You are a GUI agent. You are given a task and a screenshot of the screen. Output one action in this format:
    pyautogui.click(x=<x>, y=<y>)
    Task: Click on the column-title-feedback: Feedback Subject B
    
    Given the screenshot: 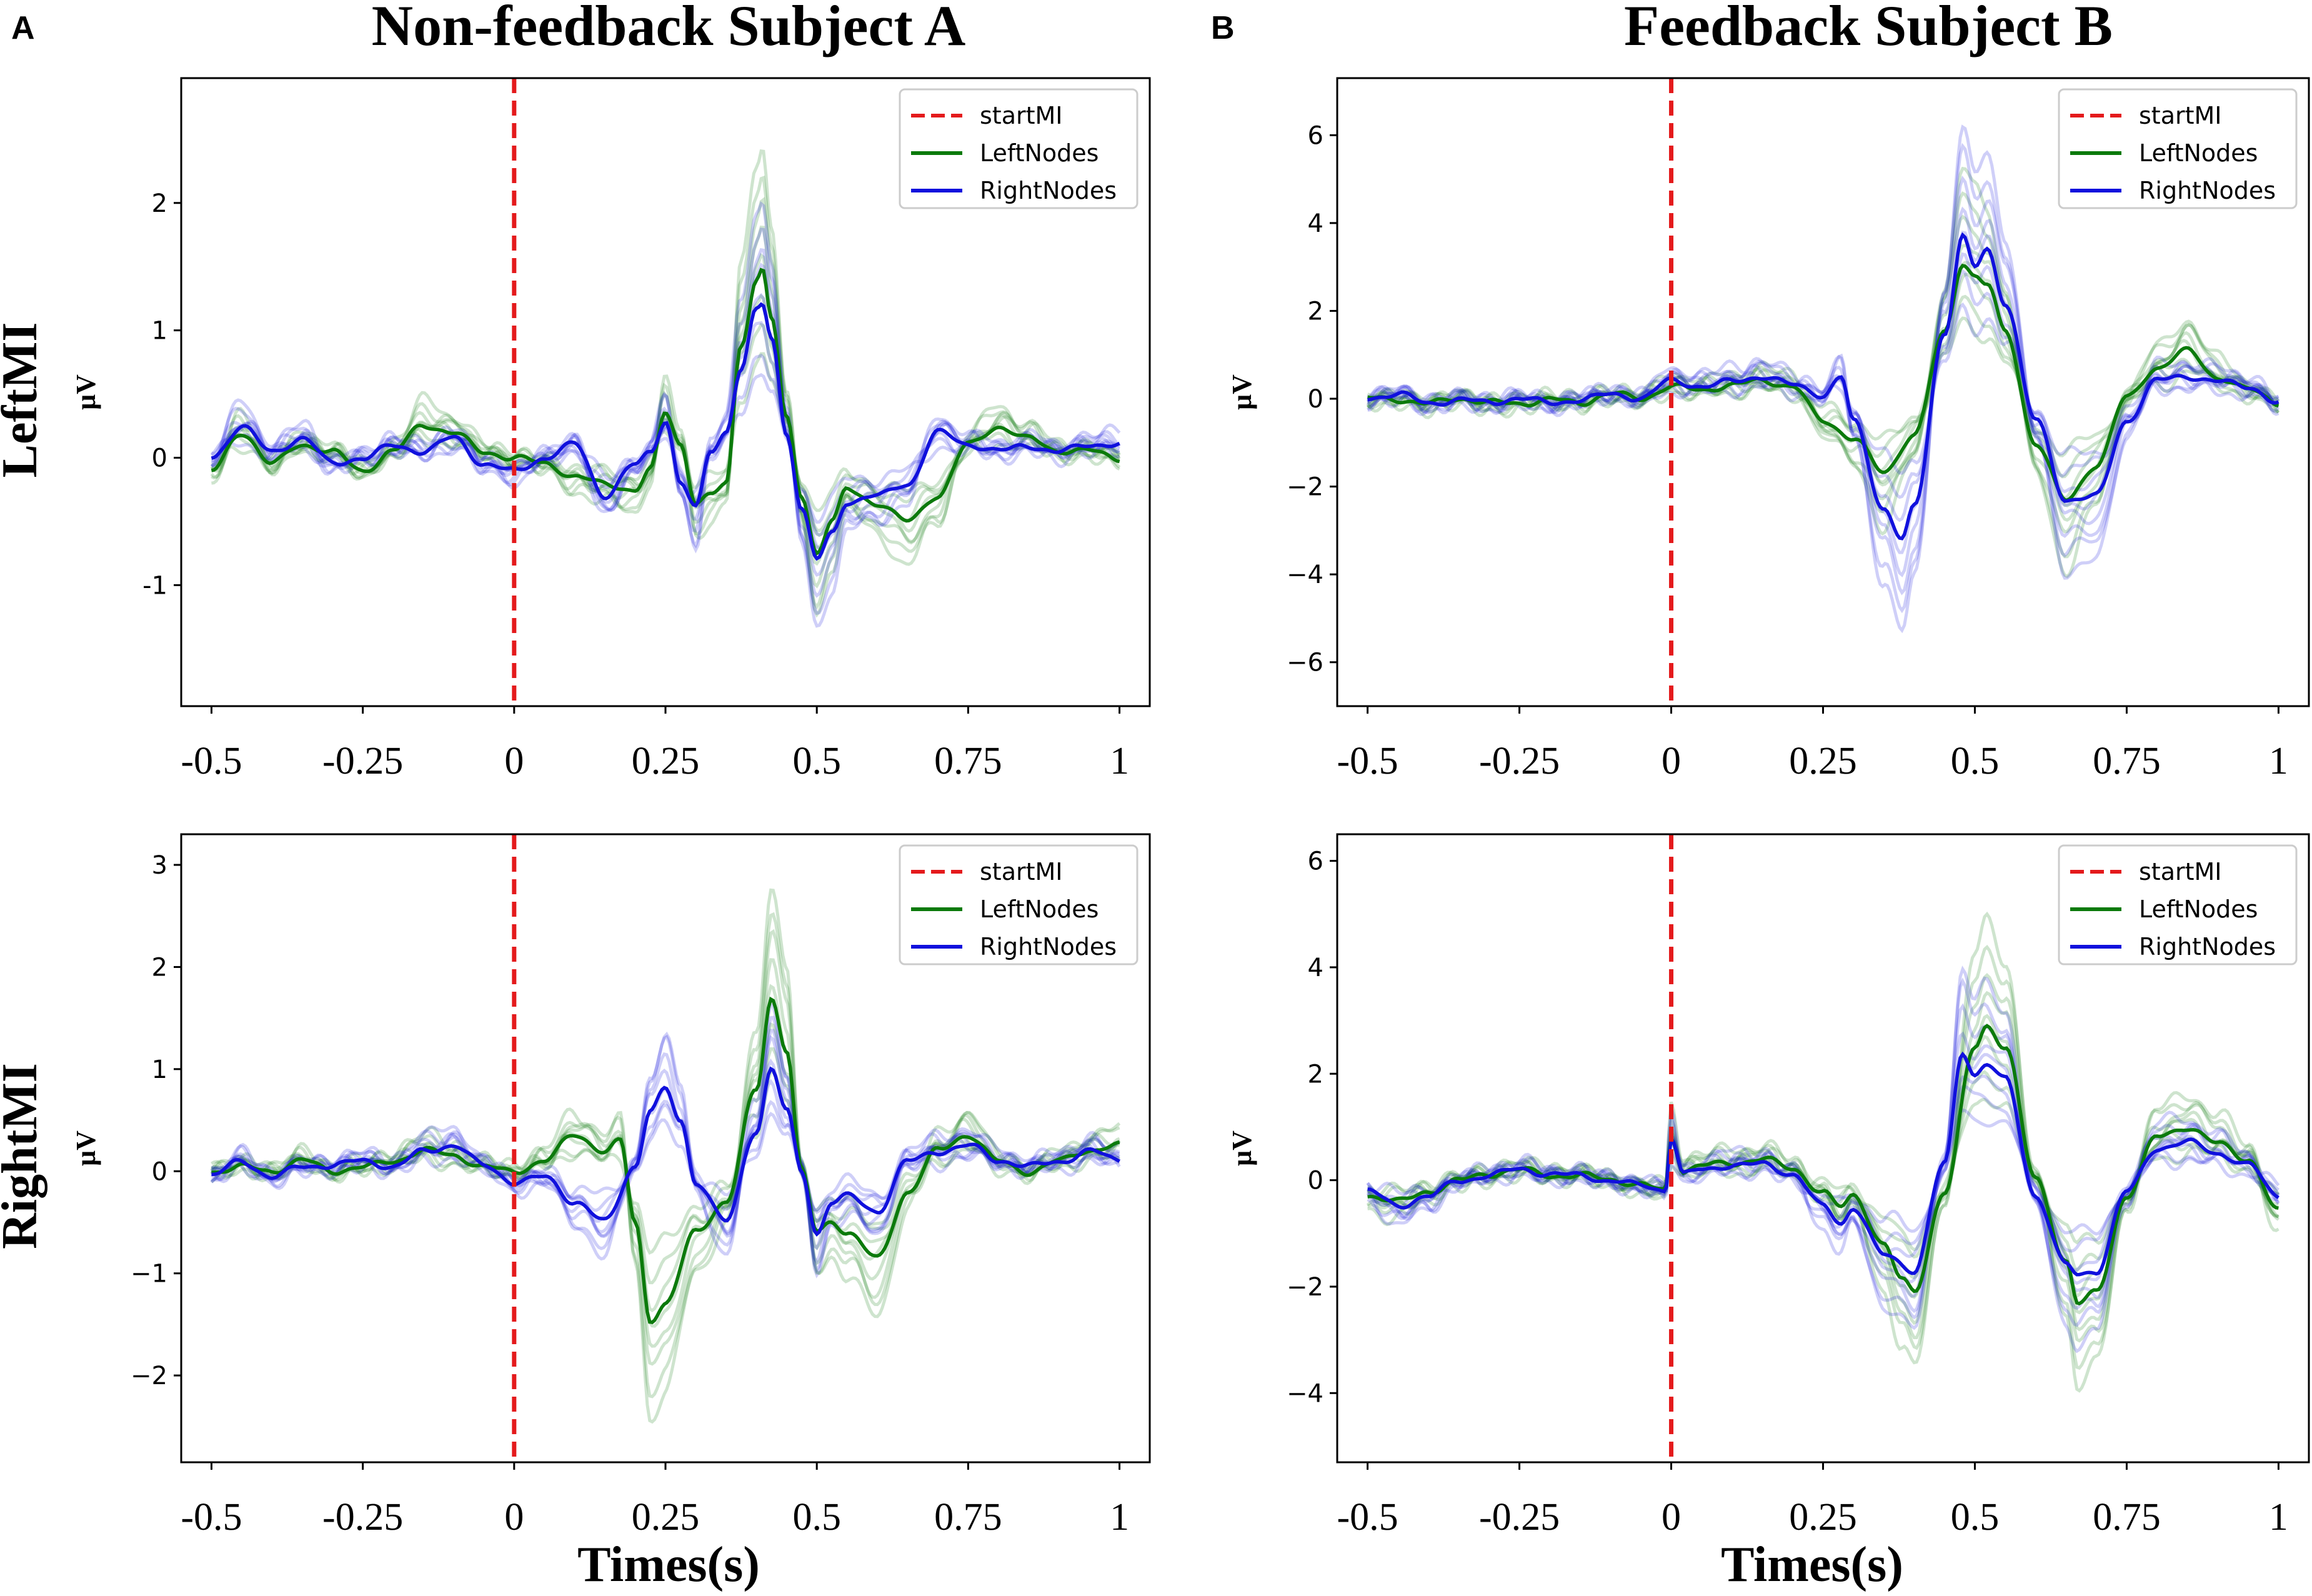 What is the action you would take?
    pyautogui.click(x=1868, y=28)
    